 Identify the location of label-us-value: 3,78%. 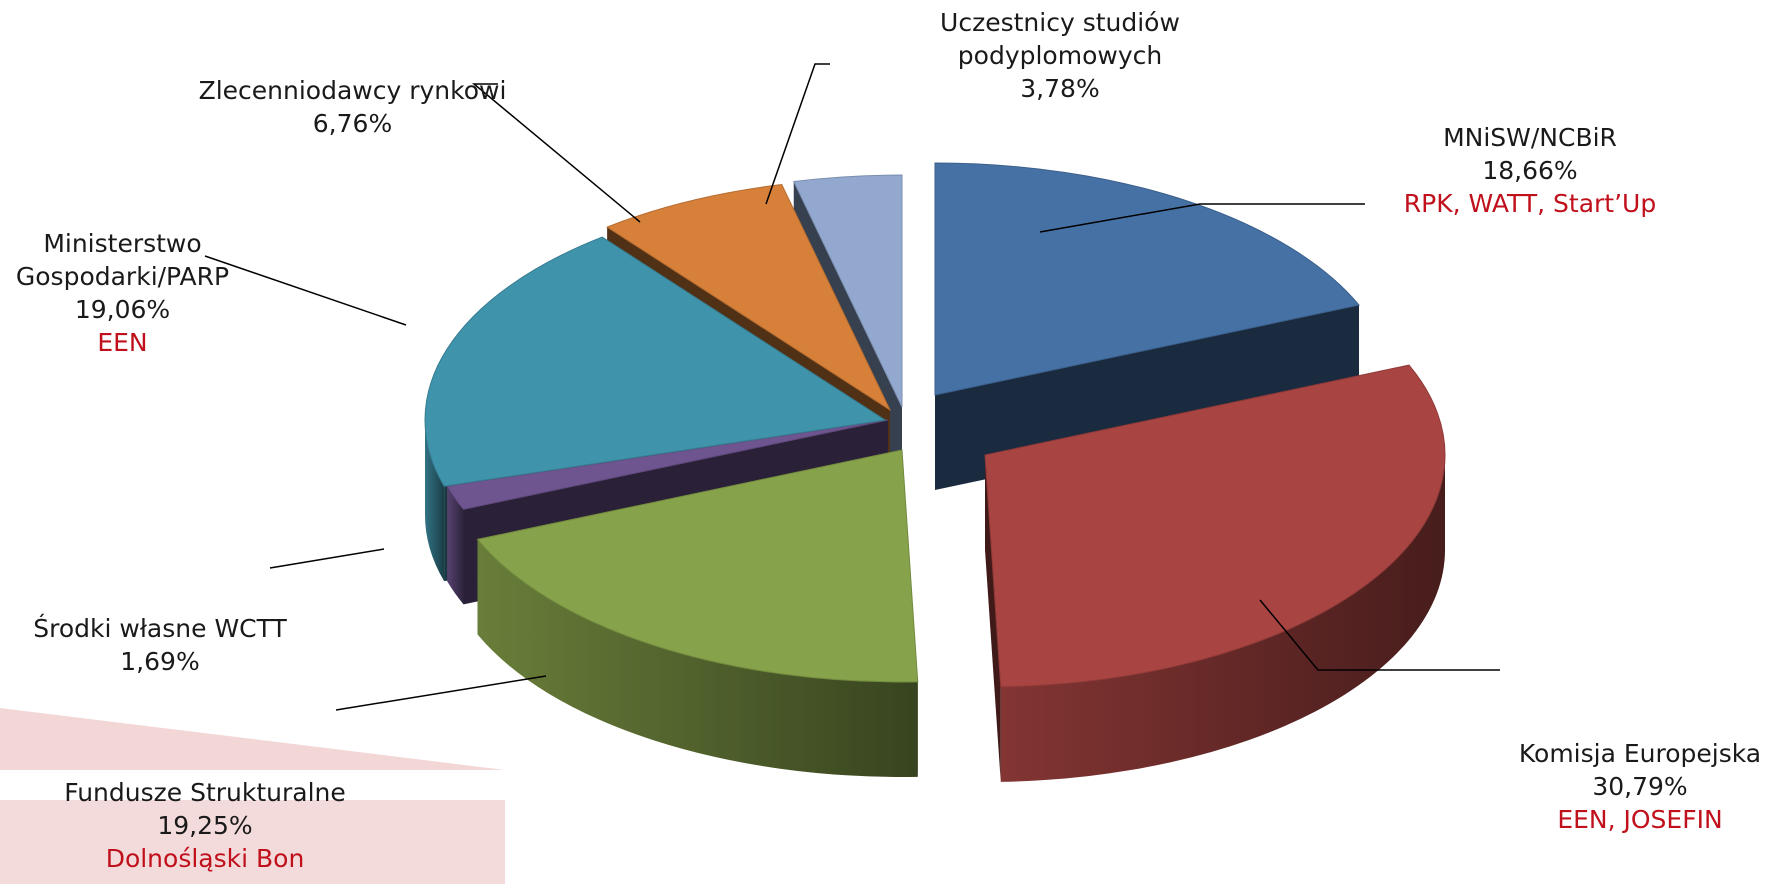
(1060, 88).